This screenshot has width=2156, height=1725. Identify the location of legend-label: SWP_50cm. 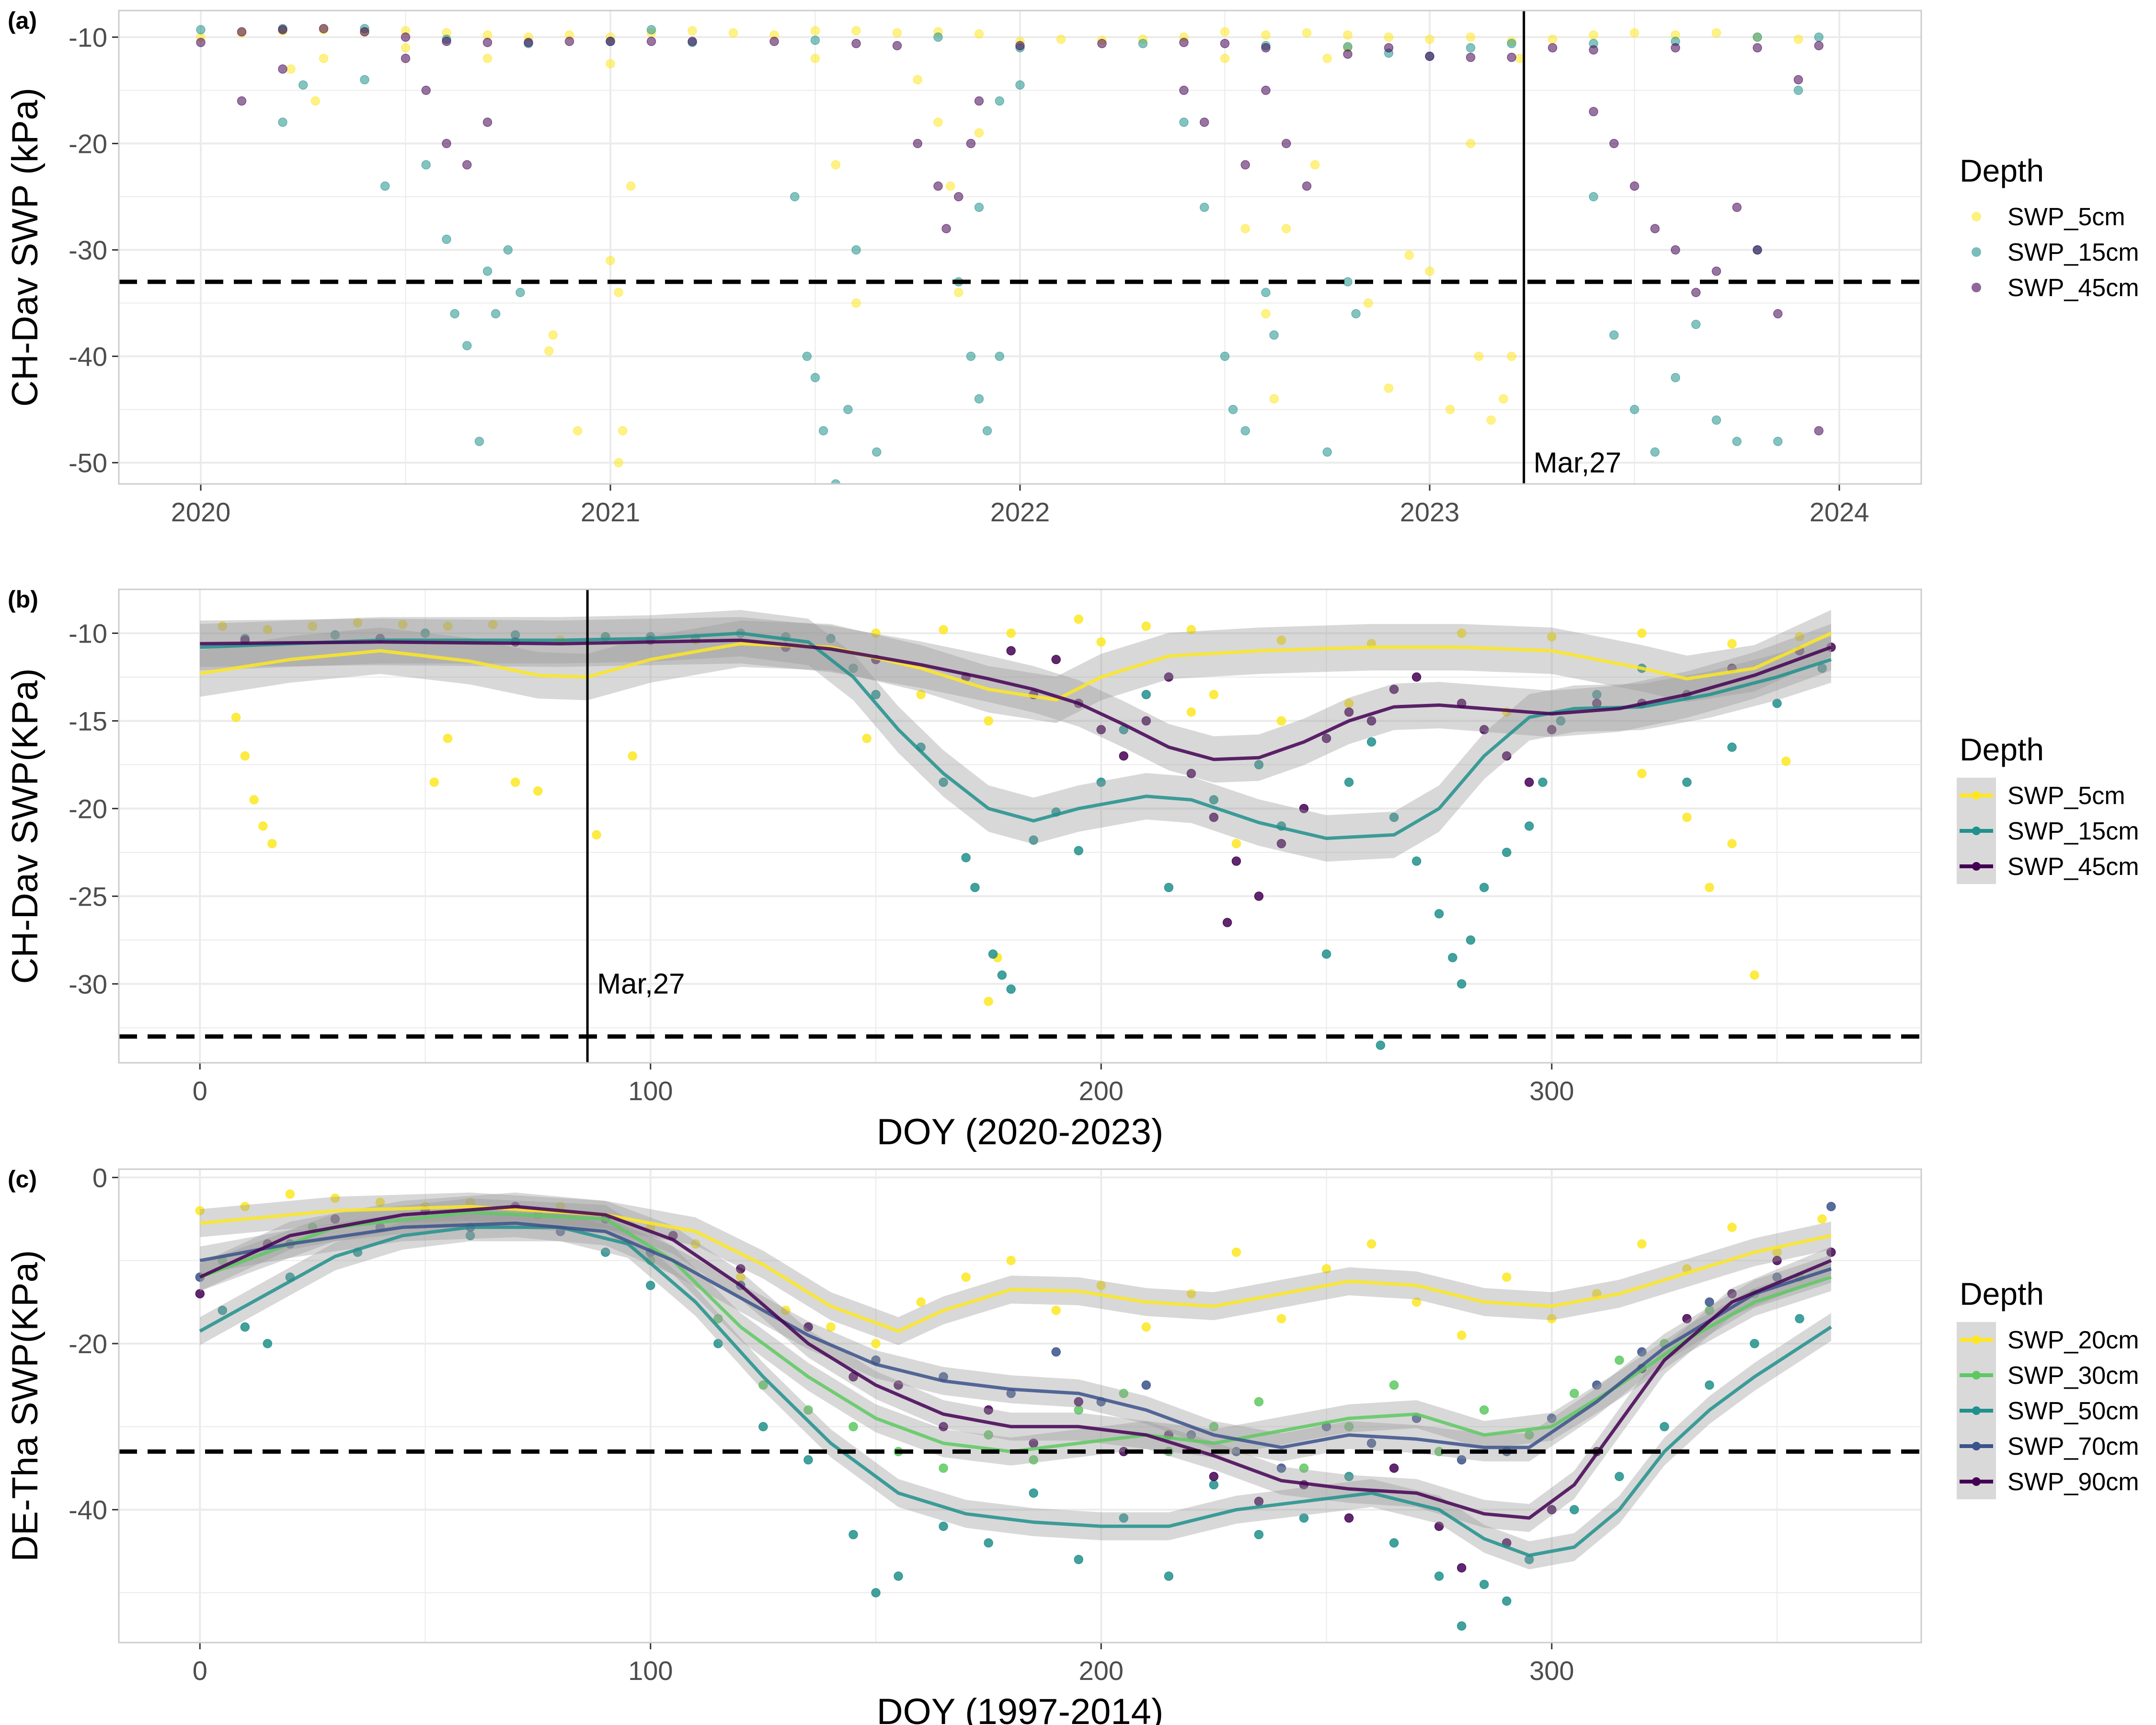
(2073, 1411).